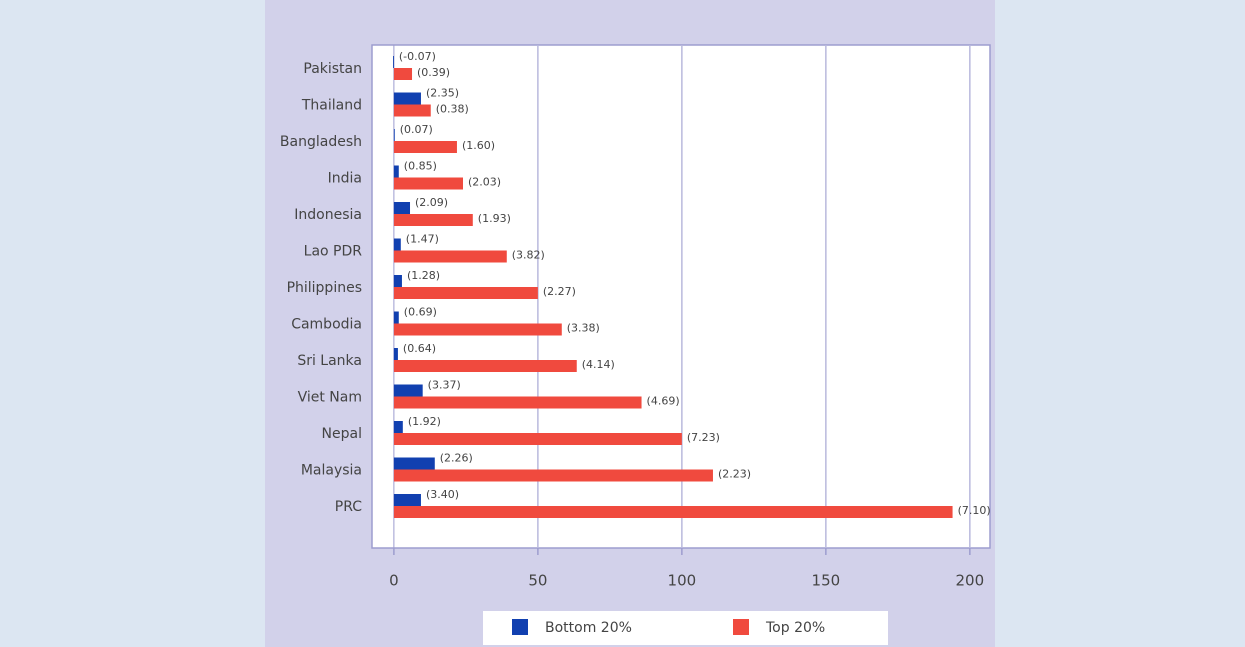 Image resolution: width=1245 pixels, height=647 pixels. Describe the element at coordinates (328, 215) in the screenshot. I see `category-label: Indonesia` at that location.